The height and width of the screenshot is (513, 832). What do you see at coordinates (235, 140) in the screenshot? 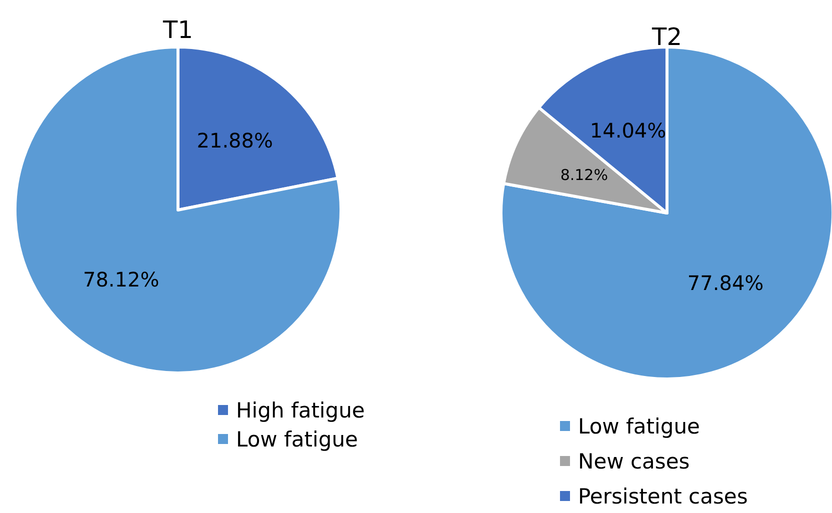
I see `data-label: 21.88%` at bounding box center [235, 140].